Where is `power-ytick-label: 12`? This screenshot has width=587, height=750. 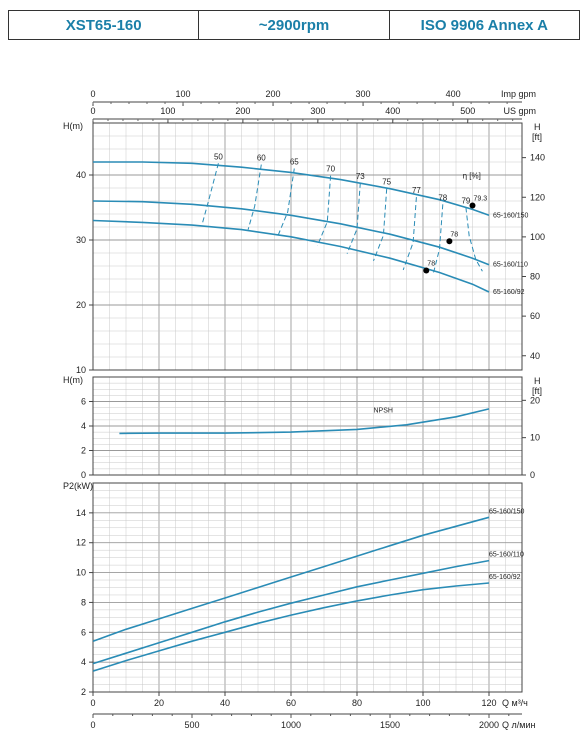 power-ytick-label: 12 is located at coordinates (81, 543).